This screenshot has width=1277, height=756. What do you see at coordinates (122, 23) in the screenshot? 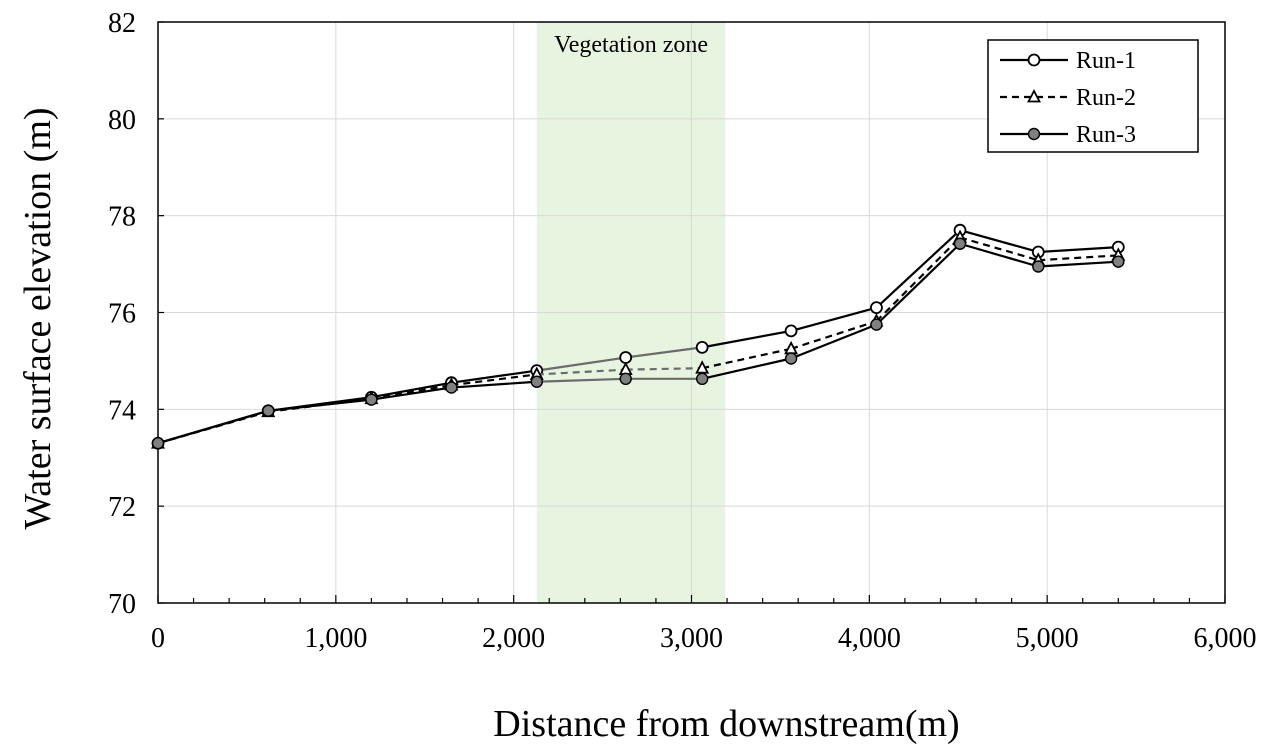
I see `y-tick-label: 82` at bounding box center [122, 23].